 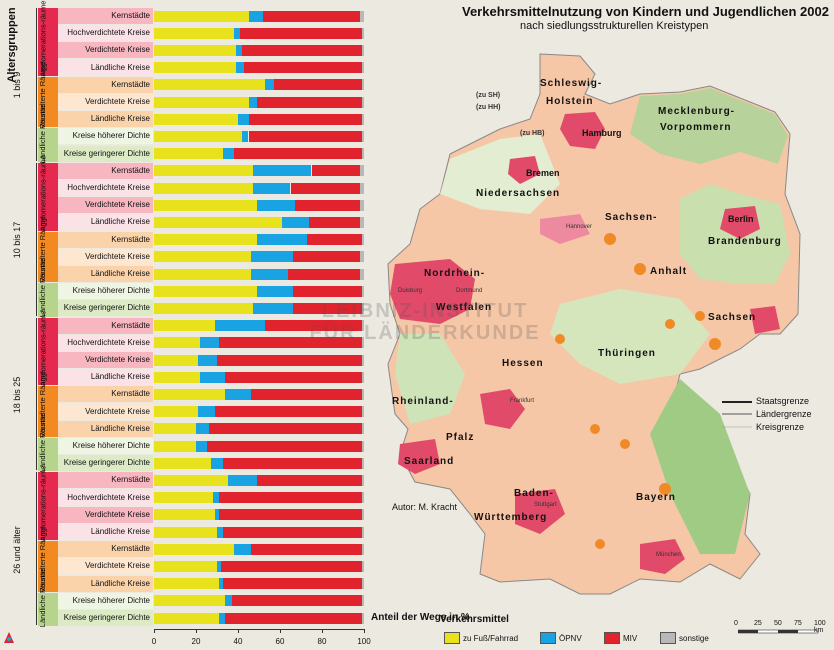 I want to click on legend-swatch-miv, so click(x=612, y=638).